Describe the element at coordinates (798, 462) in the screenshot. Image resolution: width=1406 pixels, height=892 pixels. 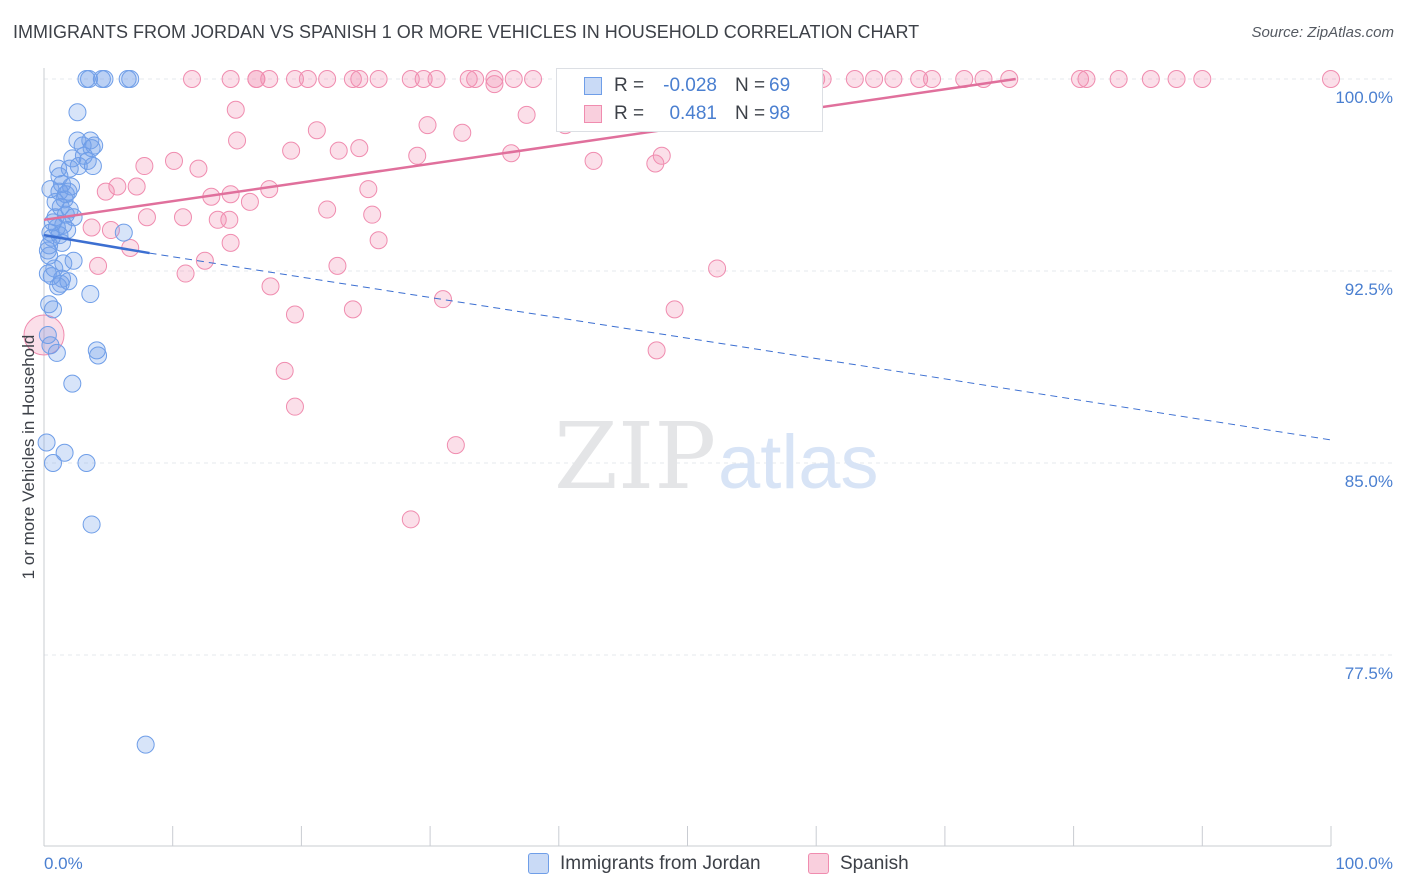
I see `watermark-atlas: atlas` at that location.